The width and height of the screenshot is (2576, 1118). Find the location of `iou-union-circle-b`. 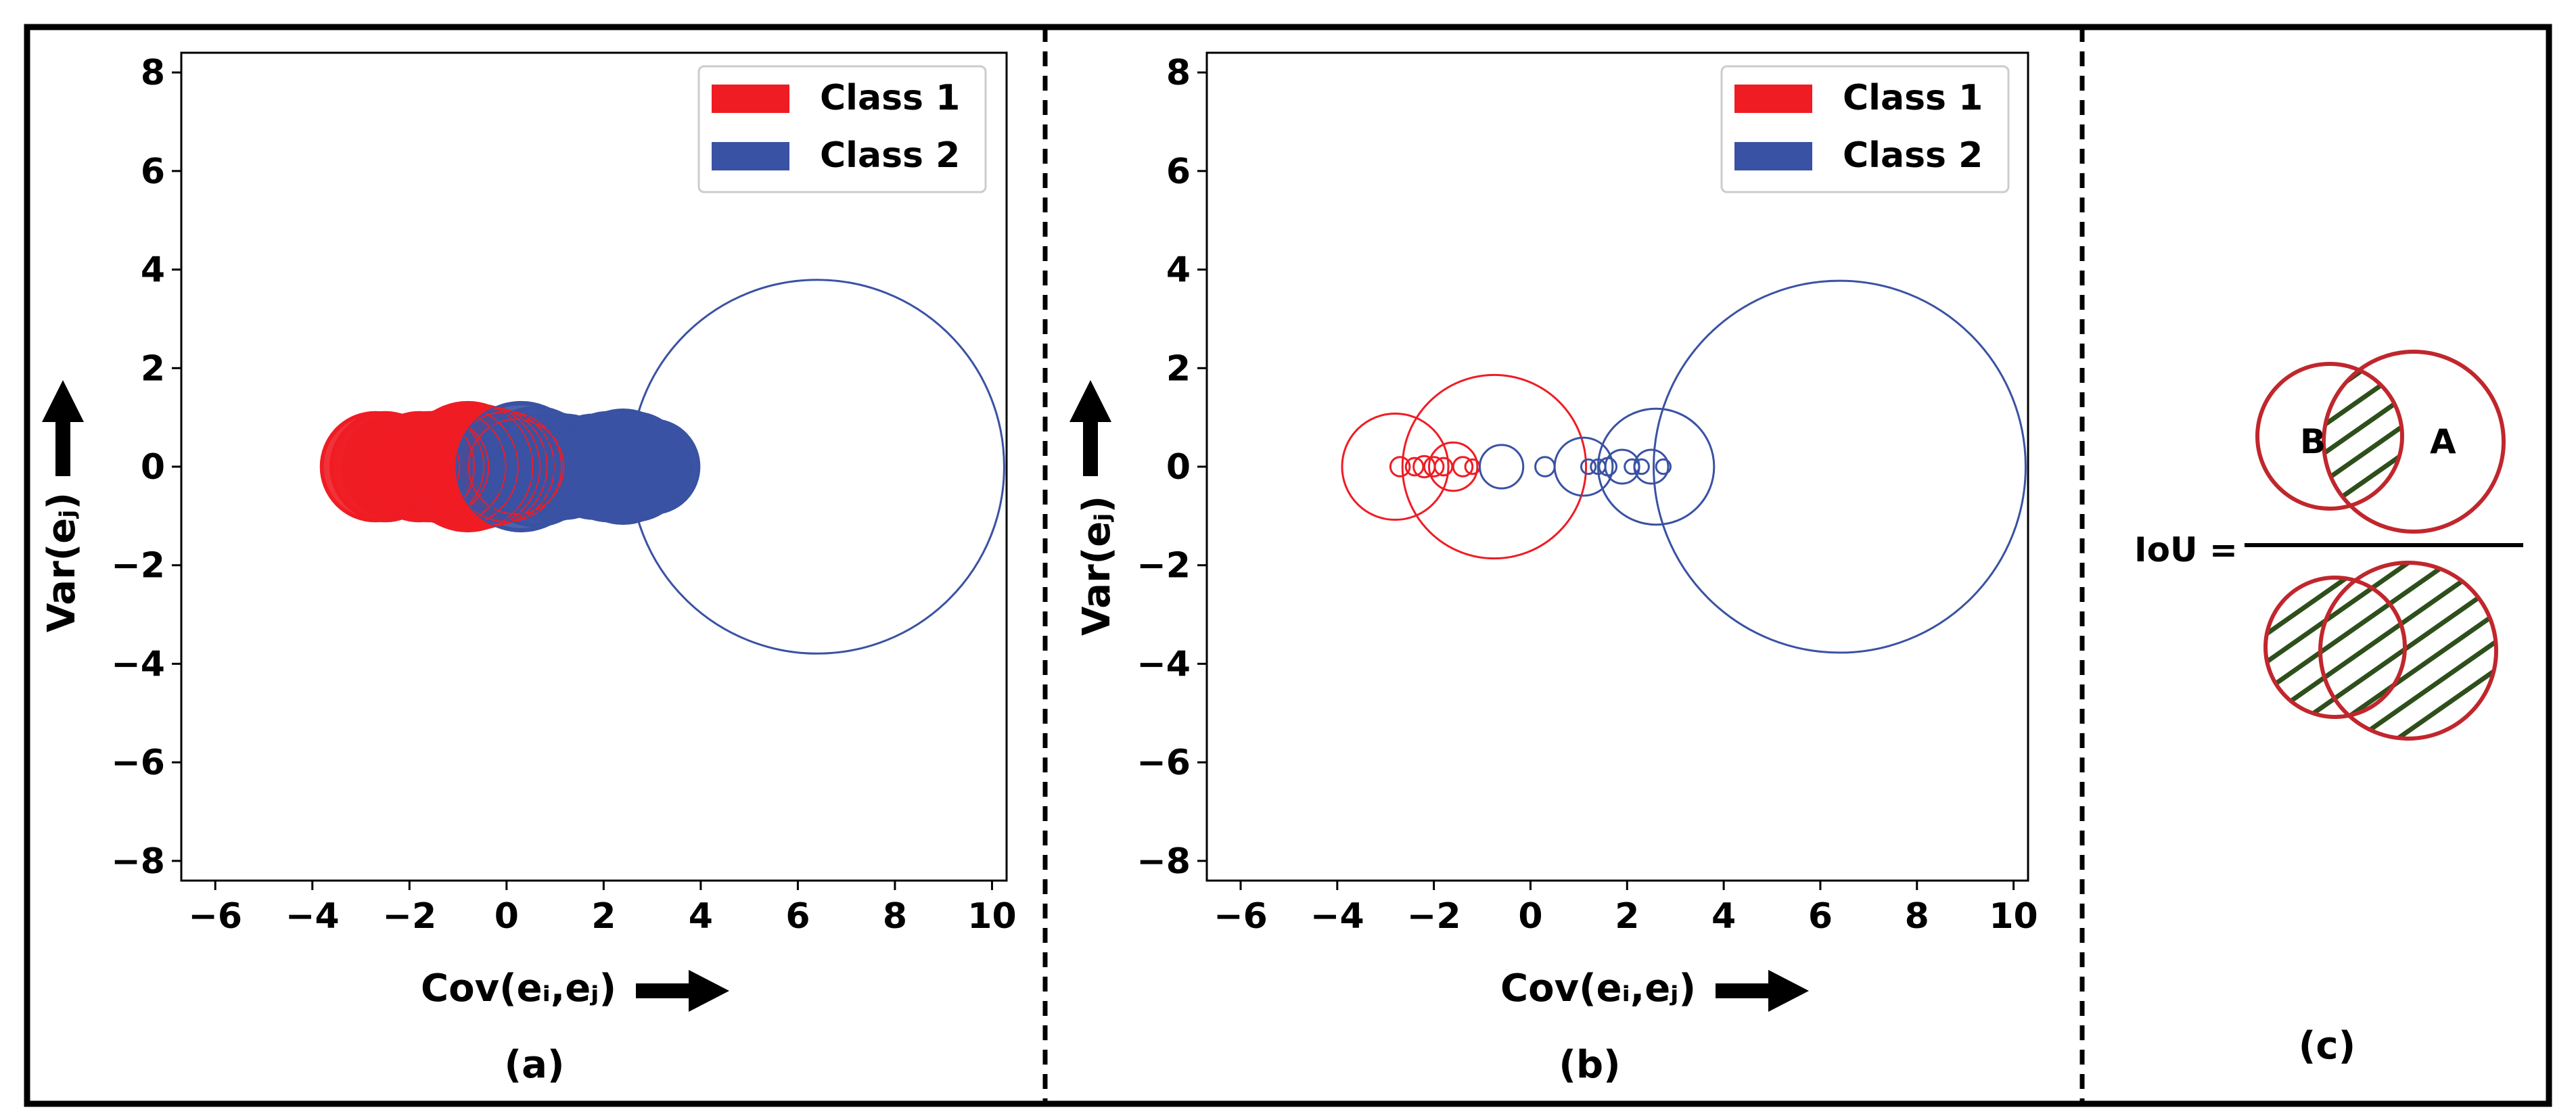

iou-union-circle-b is located at coordinates (2335, 647).